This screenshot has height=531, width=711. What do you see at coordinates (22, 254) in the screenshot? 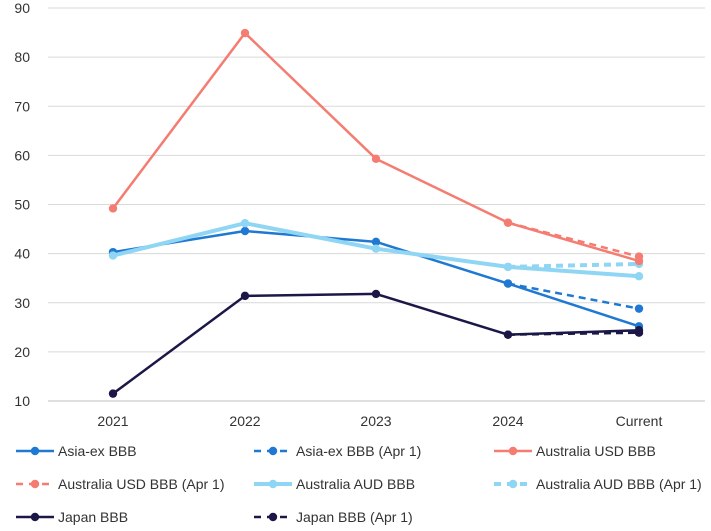
I see `y-tick-label: 40` at bounding box center [22, 254].